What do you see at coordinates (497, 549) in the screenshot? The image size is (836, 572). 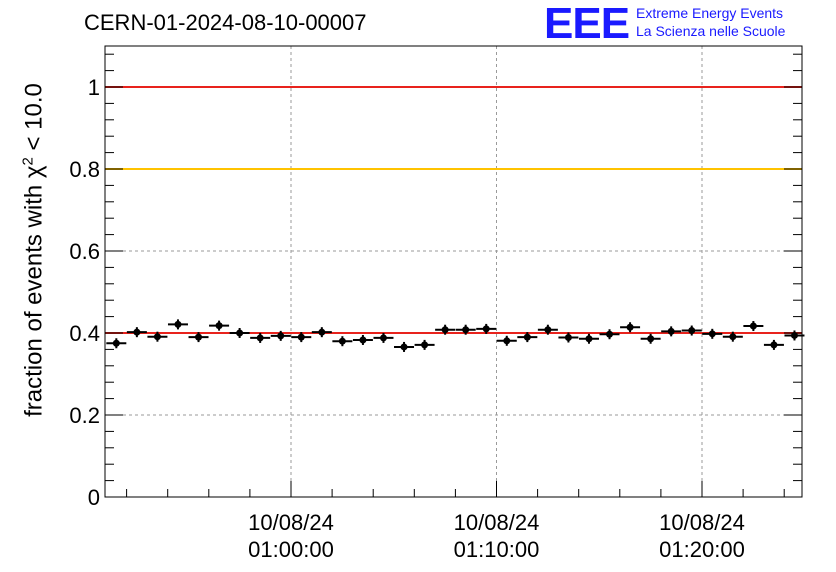 I see `x-tick-label-time: 01:10:00` at bounding box center [497, 549].